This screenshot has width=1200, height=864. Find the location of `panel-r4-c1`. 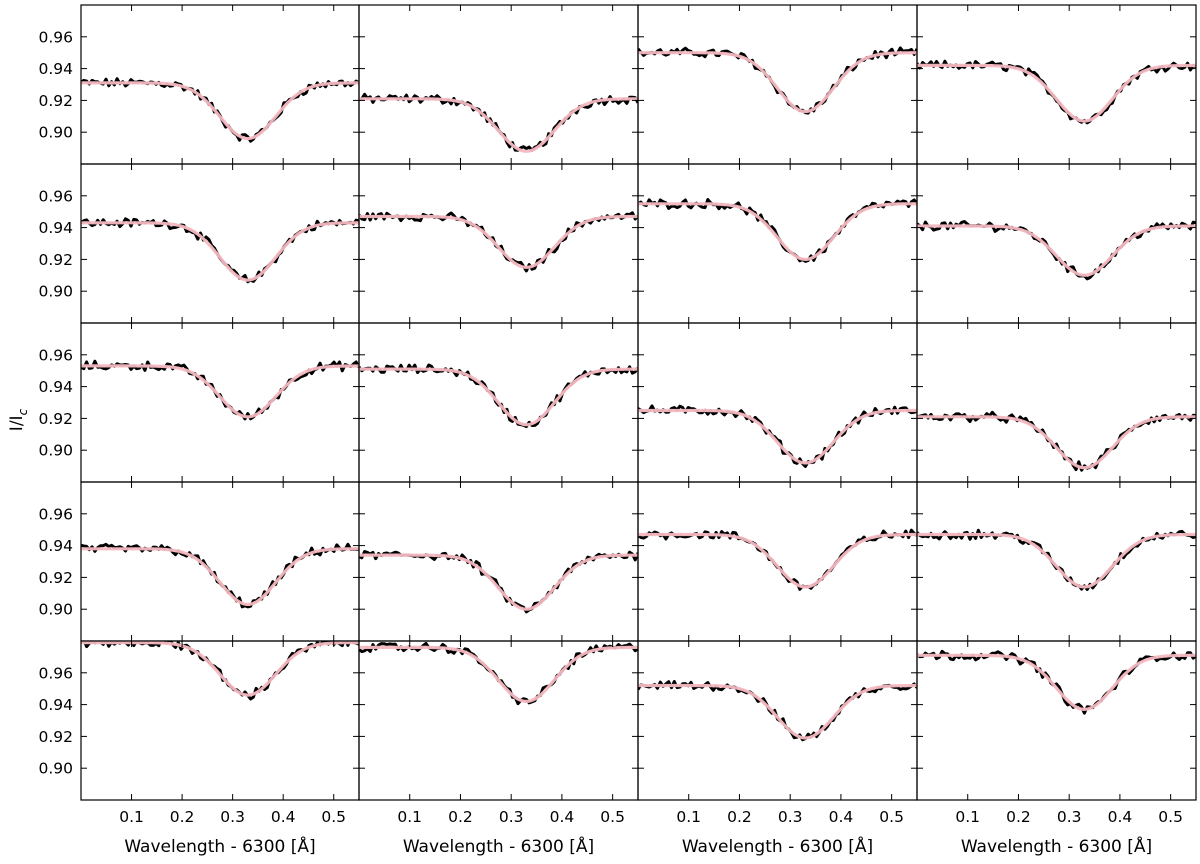

panel-r4-c1 is located at coordinates (220, 561).